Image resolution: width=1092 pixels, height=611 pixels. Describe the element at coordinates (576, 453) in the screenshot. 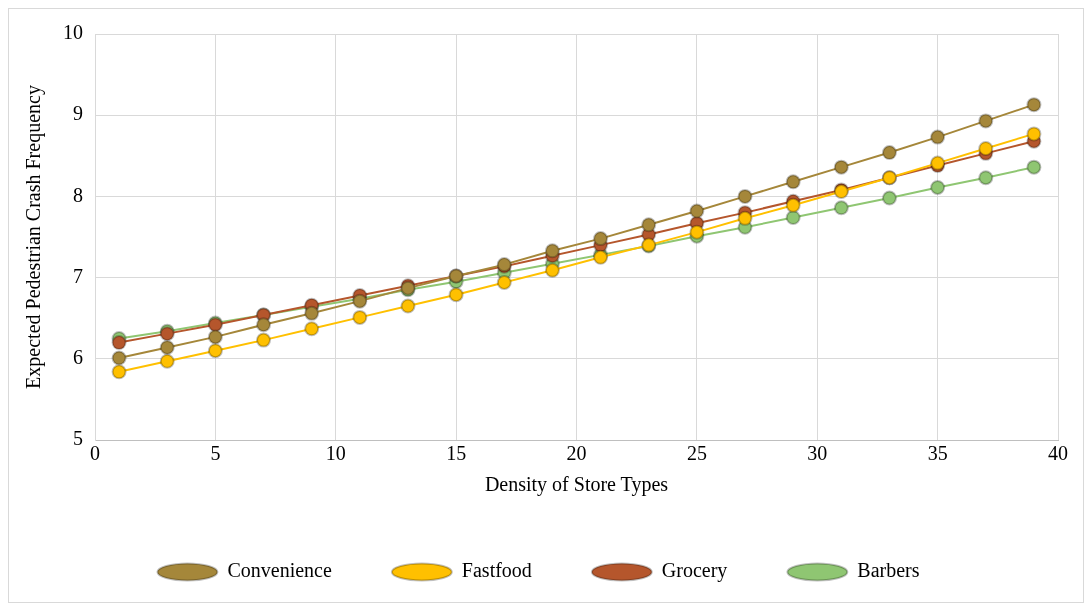

I see `x-tick-label: 20` at that location.